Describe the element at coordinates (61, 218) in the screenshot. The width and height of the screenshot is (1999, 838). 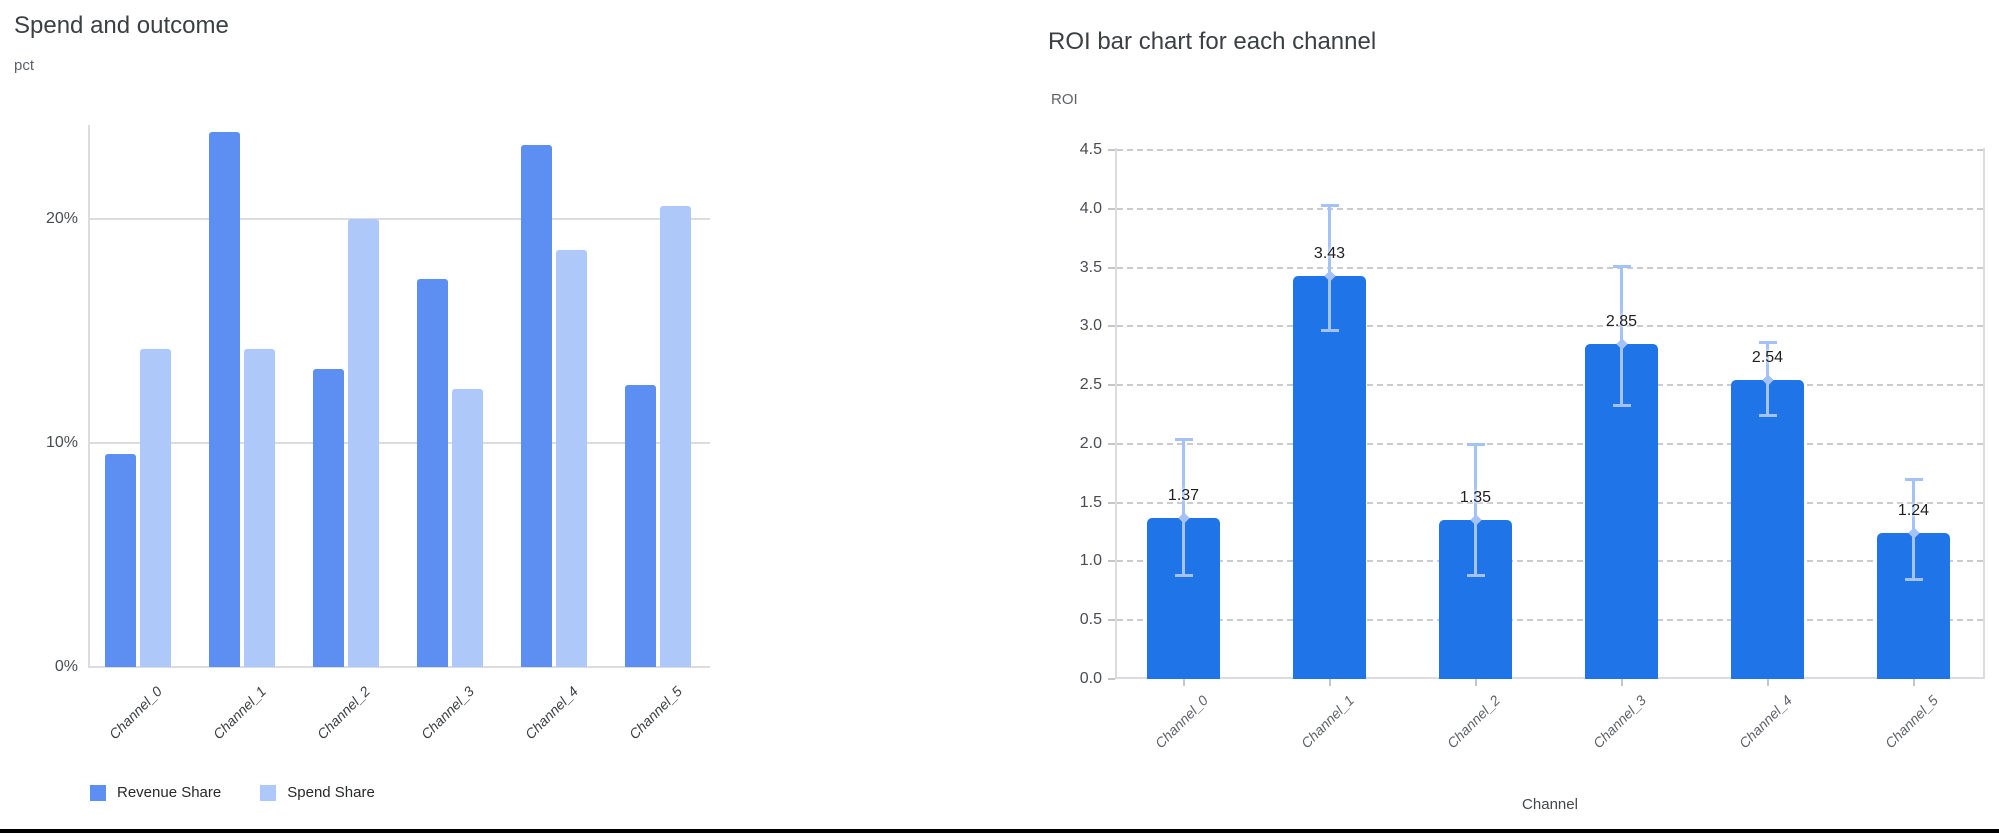
I see `y-tick-label: 20%` at that location.